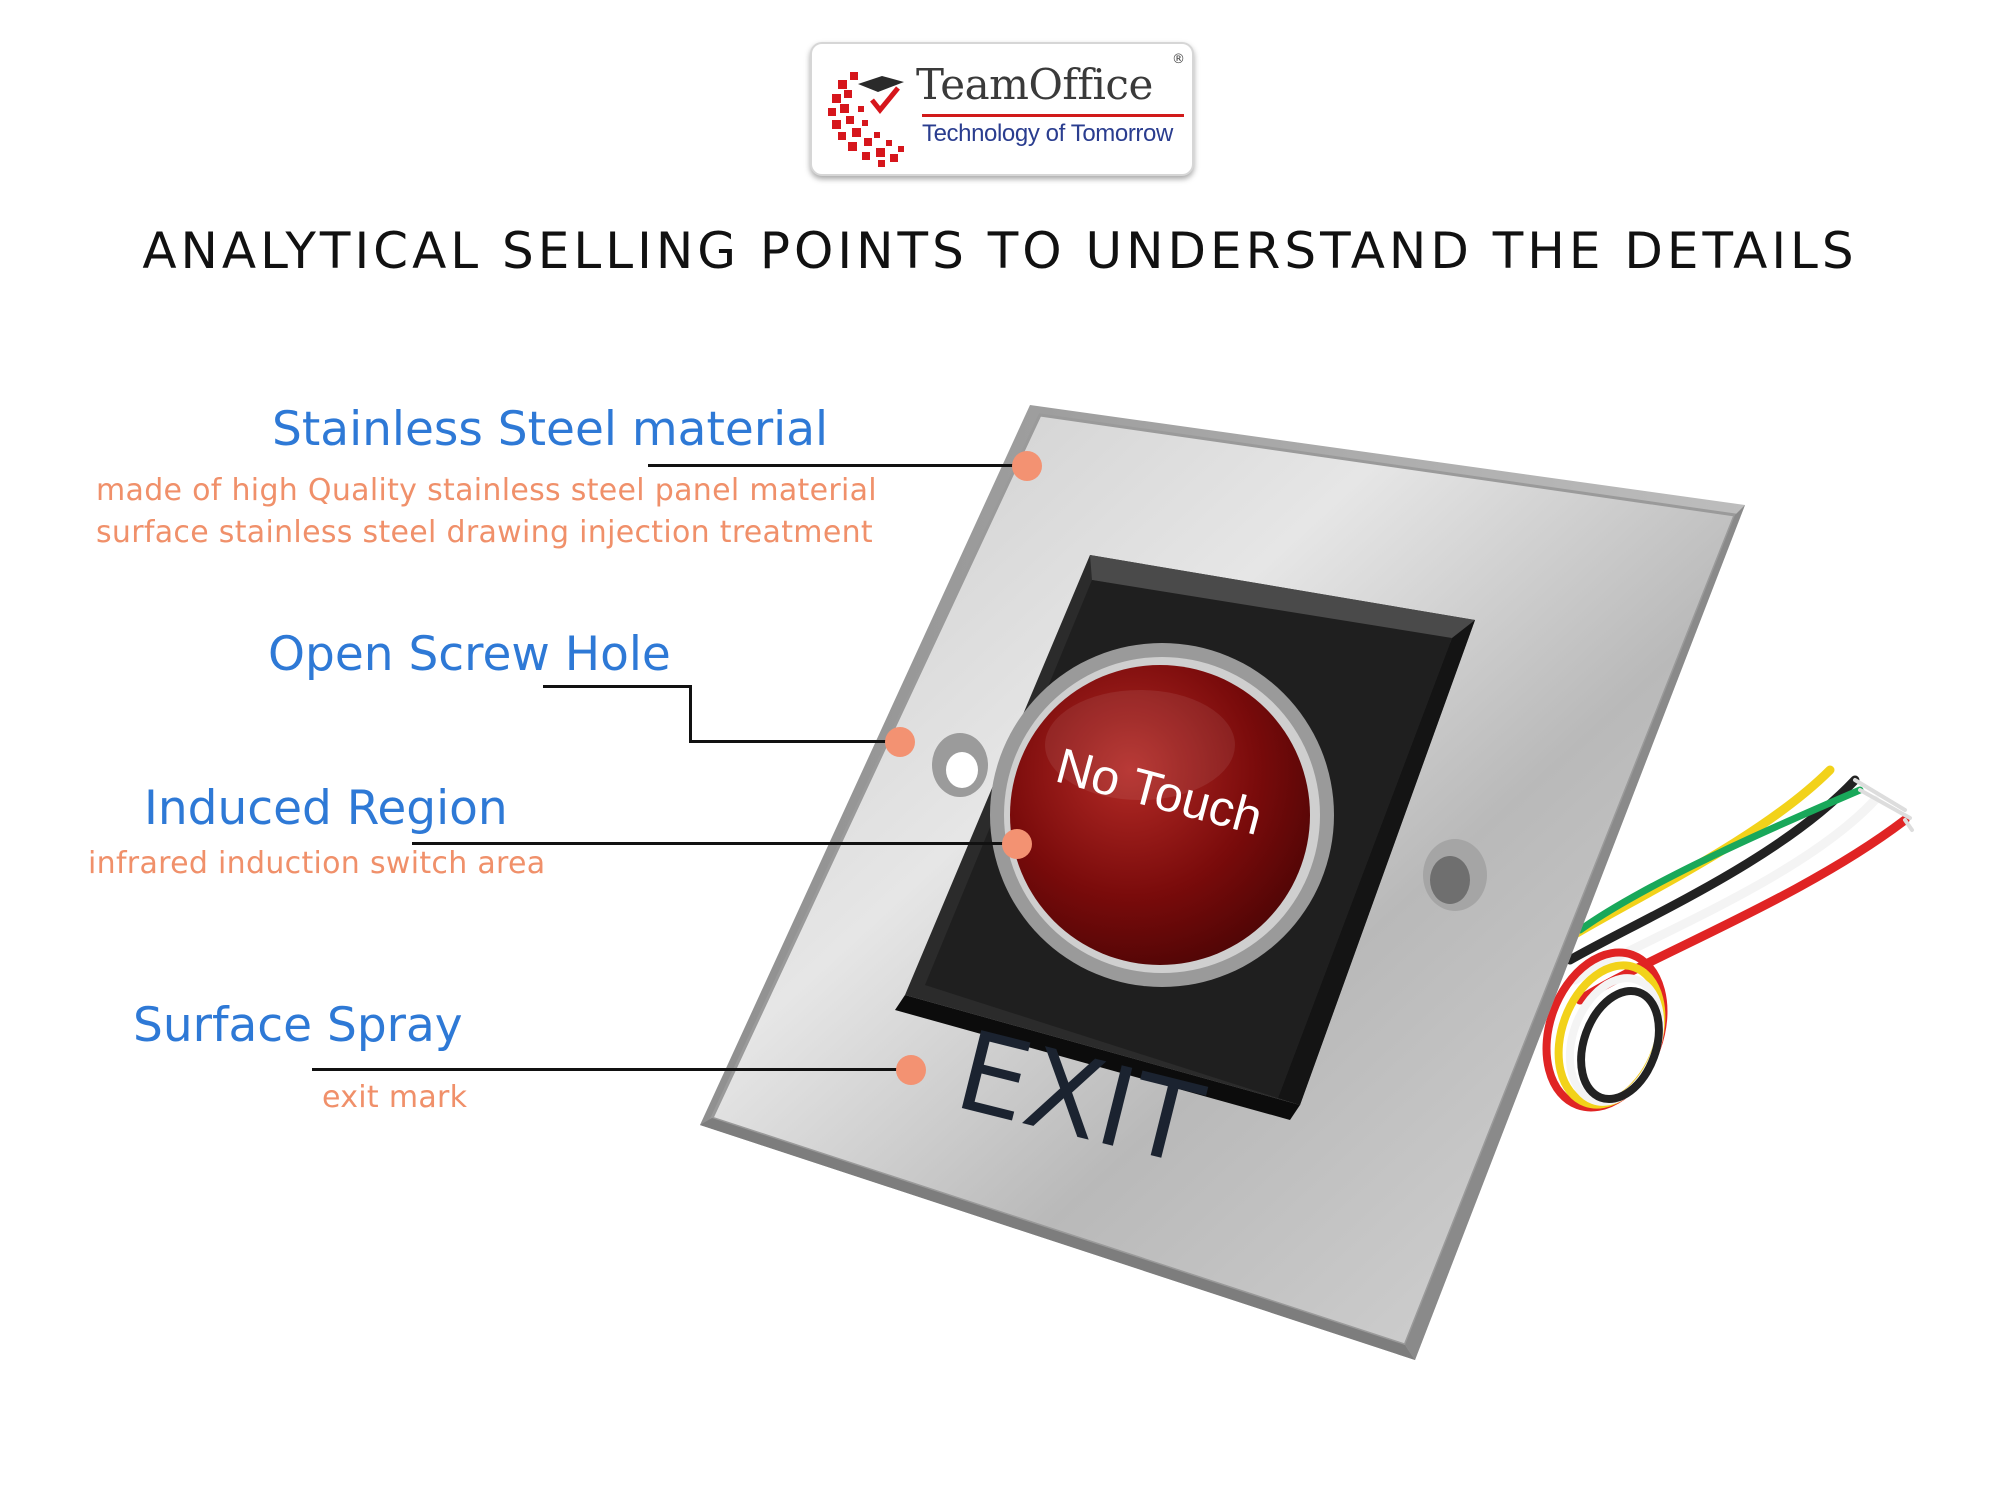  I want to click on brand-logo: TeamOffice ® Technology of Tomorrow, so click(1002, 109).